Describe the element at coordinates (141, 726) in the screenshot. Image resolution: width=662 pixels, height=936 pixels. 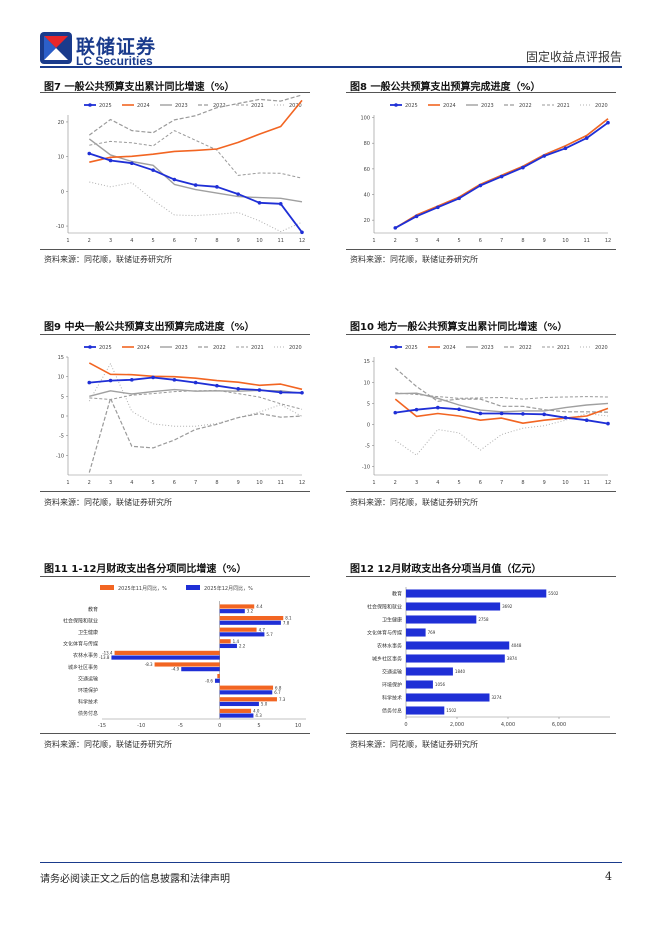
I see `x-tick-label: -10` at that location.